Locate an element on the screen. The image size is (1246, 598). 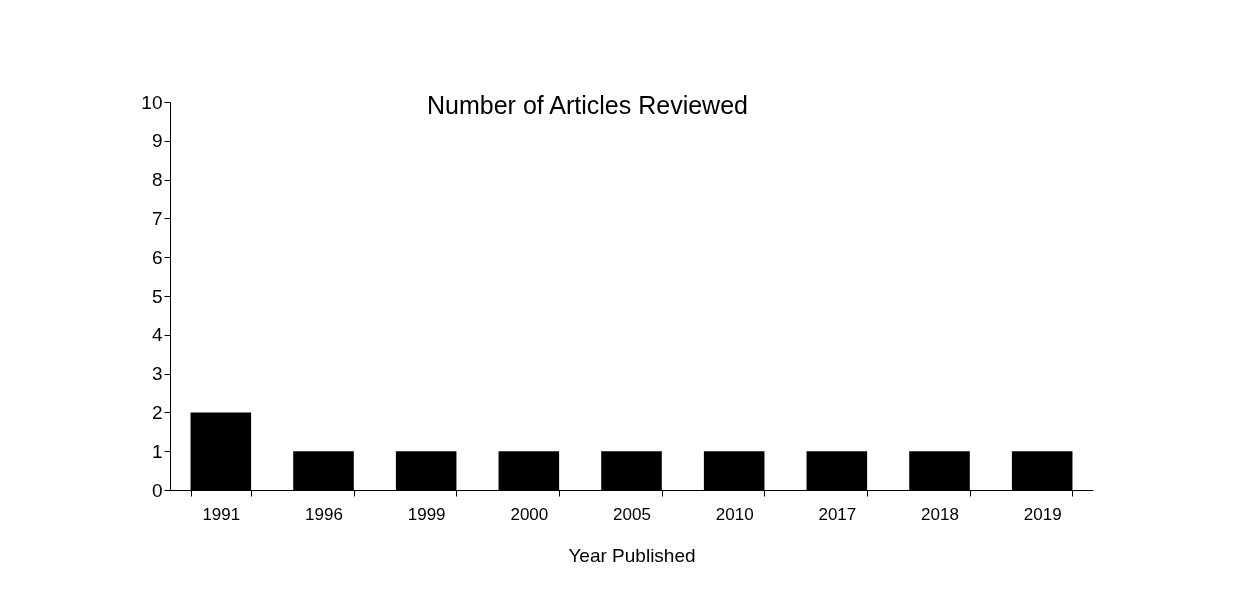
y-tick-label: 8 is located at coordinates (157, 180).